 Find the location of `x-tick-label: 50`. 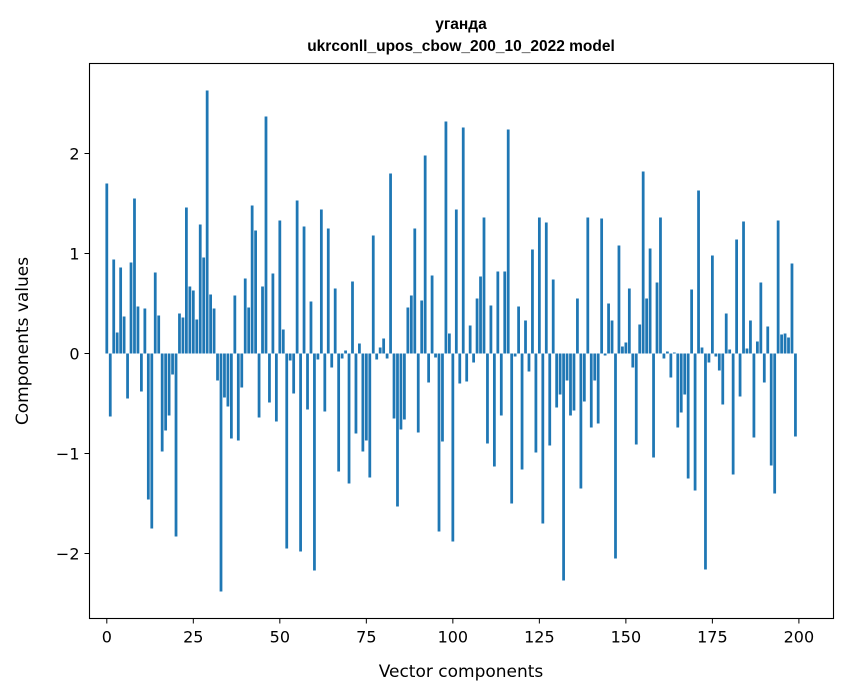

x-tick-label: 50 is located at coordinates (280, 637).